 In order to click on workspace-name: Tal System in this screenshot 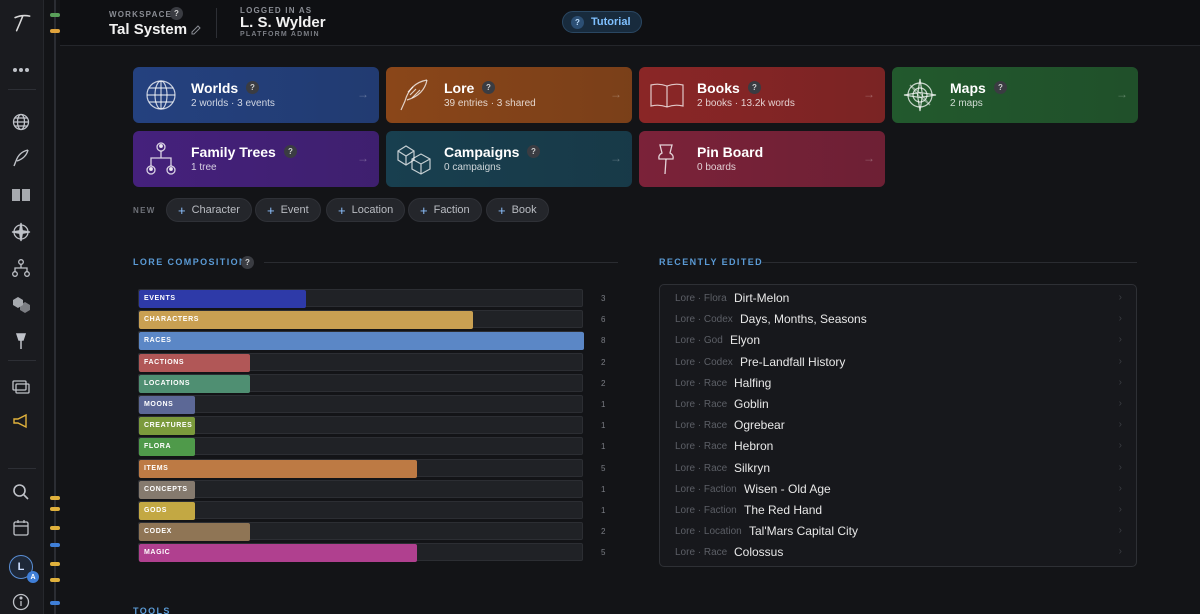, I will do `click(148, 29)`.